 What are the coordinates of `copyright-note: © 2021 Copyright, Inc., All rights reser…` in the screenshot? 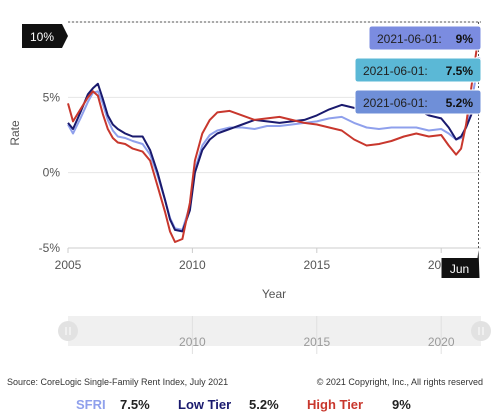 It's located at (399, 382).